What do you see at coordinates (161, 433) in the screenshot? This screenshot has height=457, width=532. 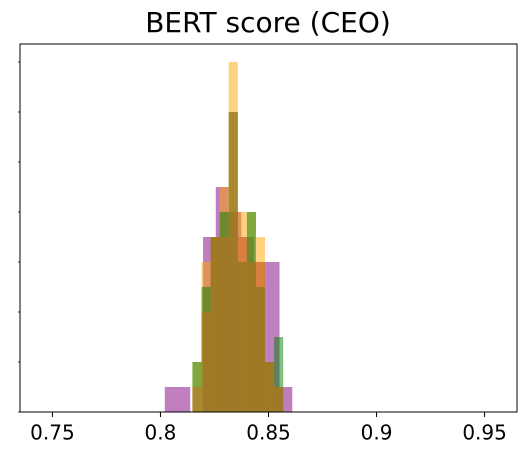 I see `x-tick-label: 0.8` at bounding box center [161, 433].